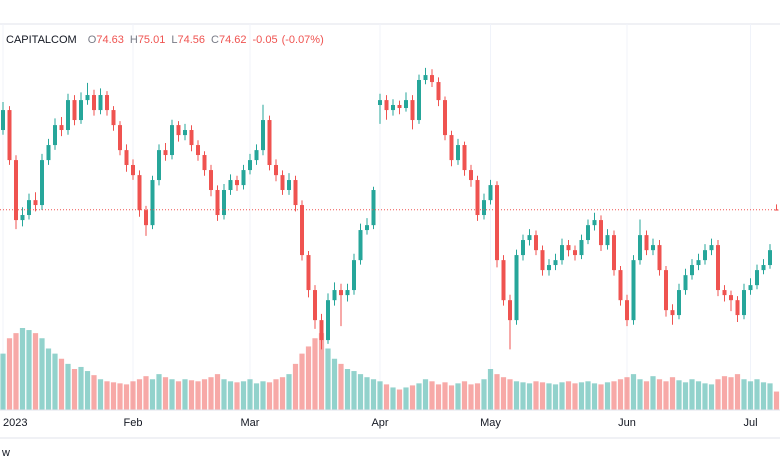 This screenshot has width=780, height=470. I want to click on time-axis: 2023 Feb Mar Apr May Jun Jul, so click(380, 423).